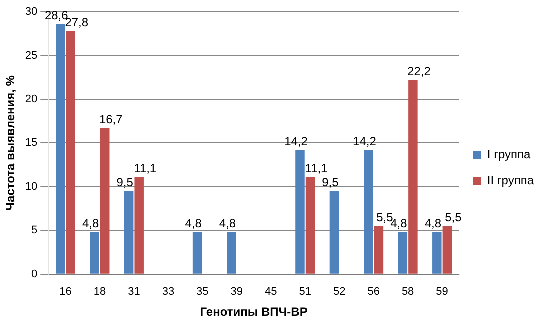  What do you see at coordinates (35, 230) in the screenshot?
I see `y-tick-label: 5` at bounding box center [35, 230].